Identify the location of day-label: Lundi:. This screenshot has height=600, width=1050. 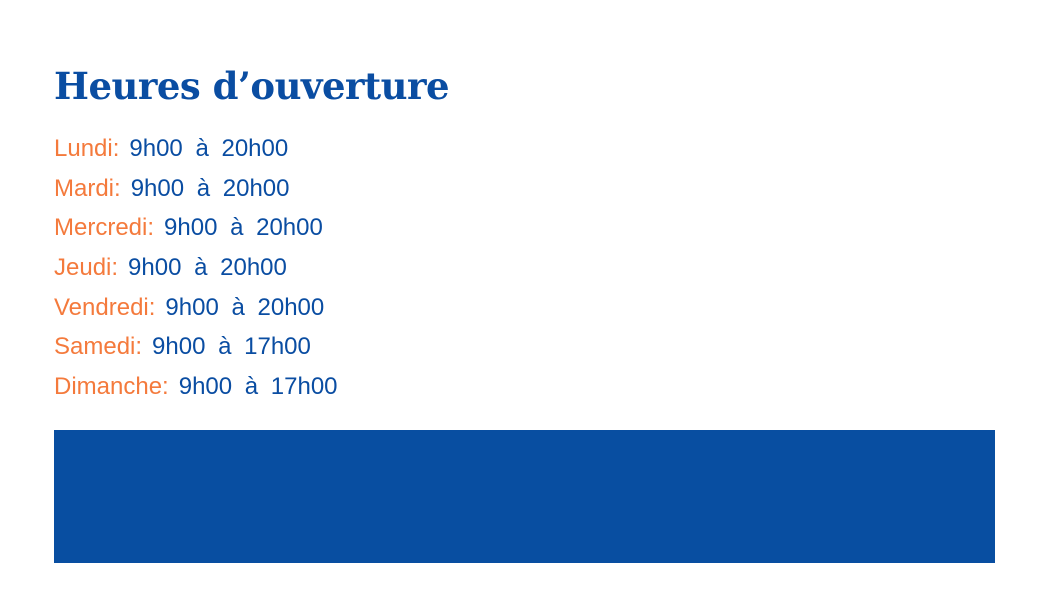
(87, 148).